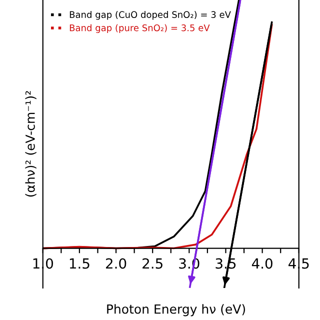 Image resolution: width=320 pixels, height=320 pixels. Describe the element at coordinates (140, 28) in the screenshot. I see `legend-label: Band gap (pure SnO₂) = 3.5 eV` at that location.